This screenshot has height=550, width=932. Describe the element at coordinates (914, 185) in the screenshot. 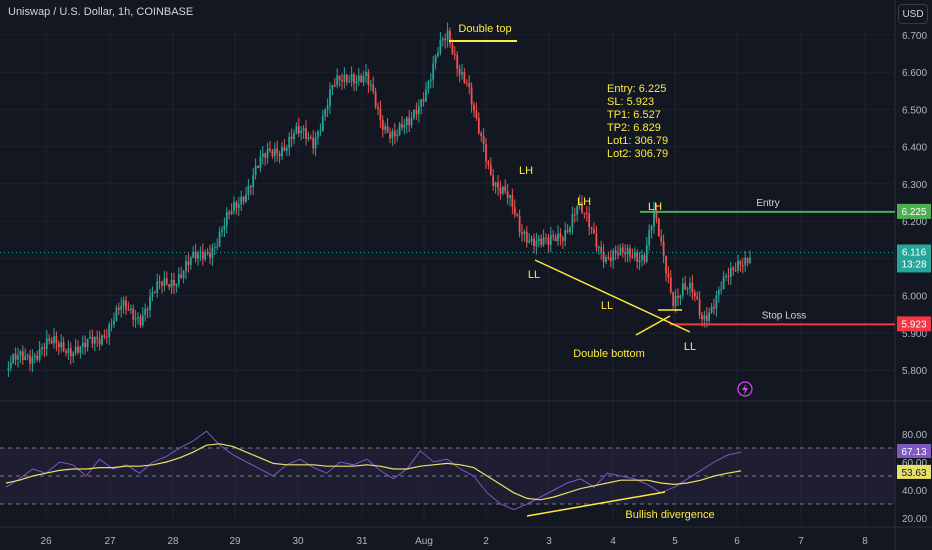

I see `y-tick-label: 6.300` at that location.